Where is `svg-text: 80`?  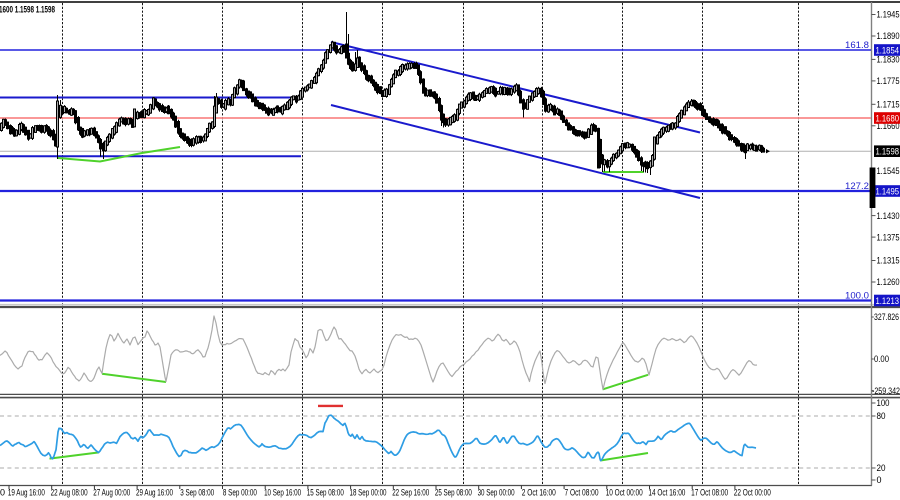 svg-text: 80 is located at coordinates (881, 416).